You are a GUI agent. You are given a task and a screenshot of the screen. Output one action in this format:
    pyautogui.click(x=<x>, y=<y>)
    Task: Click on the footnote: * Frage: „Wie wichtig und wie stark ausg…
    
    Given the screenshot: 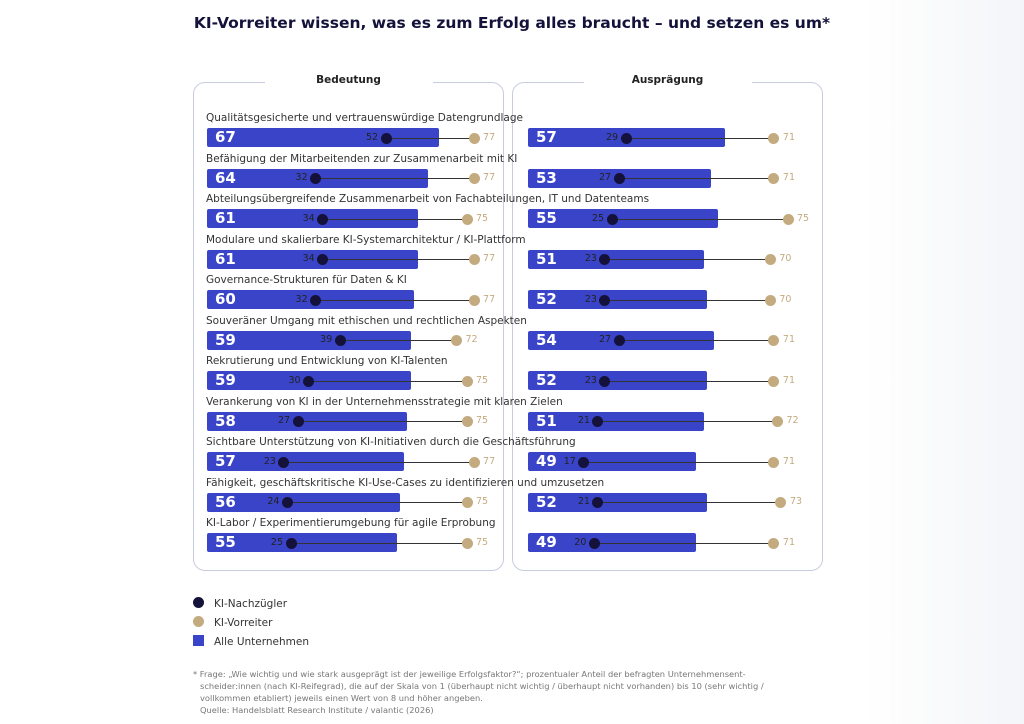 What is the action you would take?
    pyautogui.click(x=503, y=692)
    